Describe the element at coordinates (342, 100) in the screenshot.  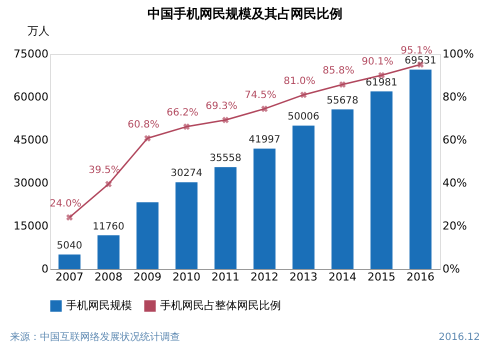
I see `data-label: 55678` at that location.